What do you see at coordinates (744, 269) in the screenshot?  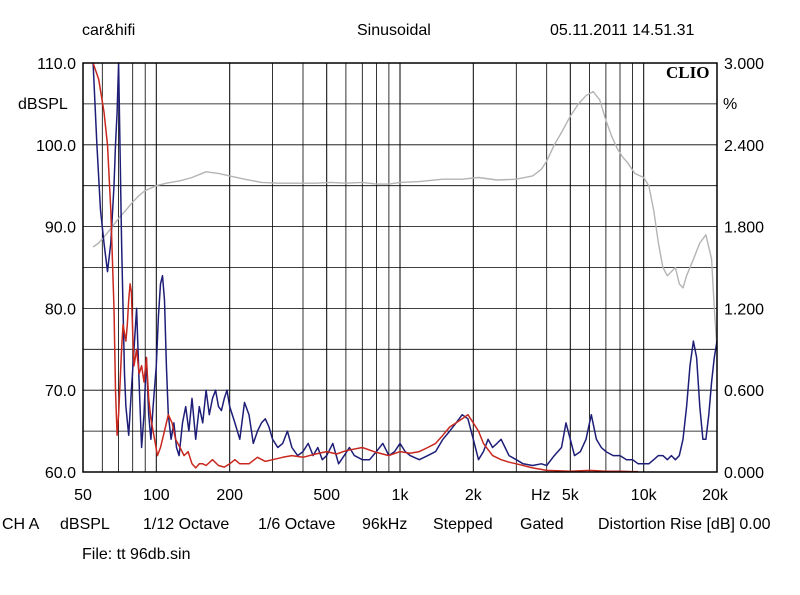 I see `y2-tick-labels: 0.000 0.600 1.200 1.800 2.400 3.000` at bounding box center [744, 269].